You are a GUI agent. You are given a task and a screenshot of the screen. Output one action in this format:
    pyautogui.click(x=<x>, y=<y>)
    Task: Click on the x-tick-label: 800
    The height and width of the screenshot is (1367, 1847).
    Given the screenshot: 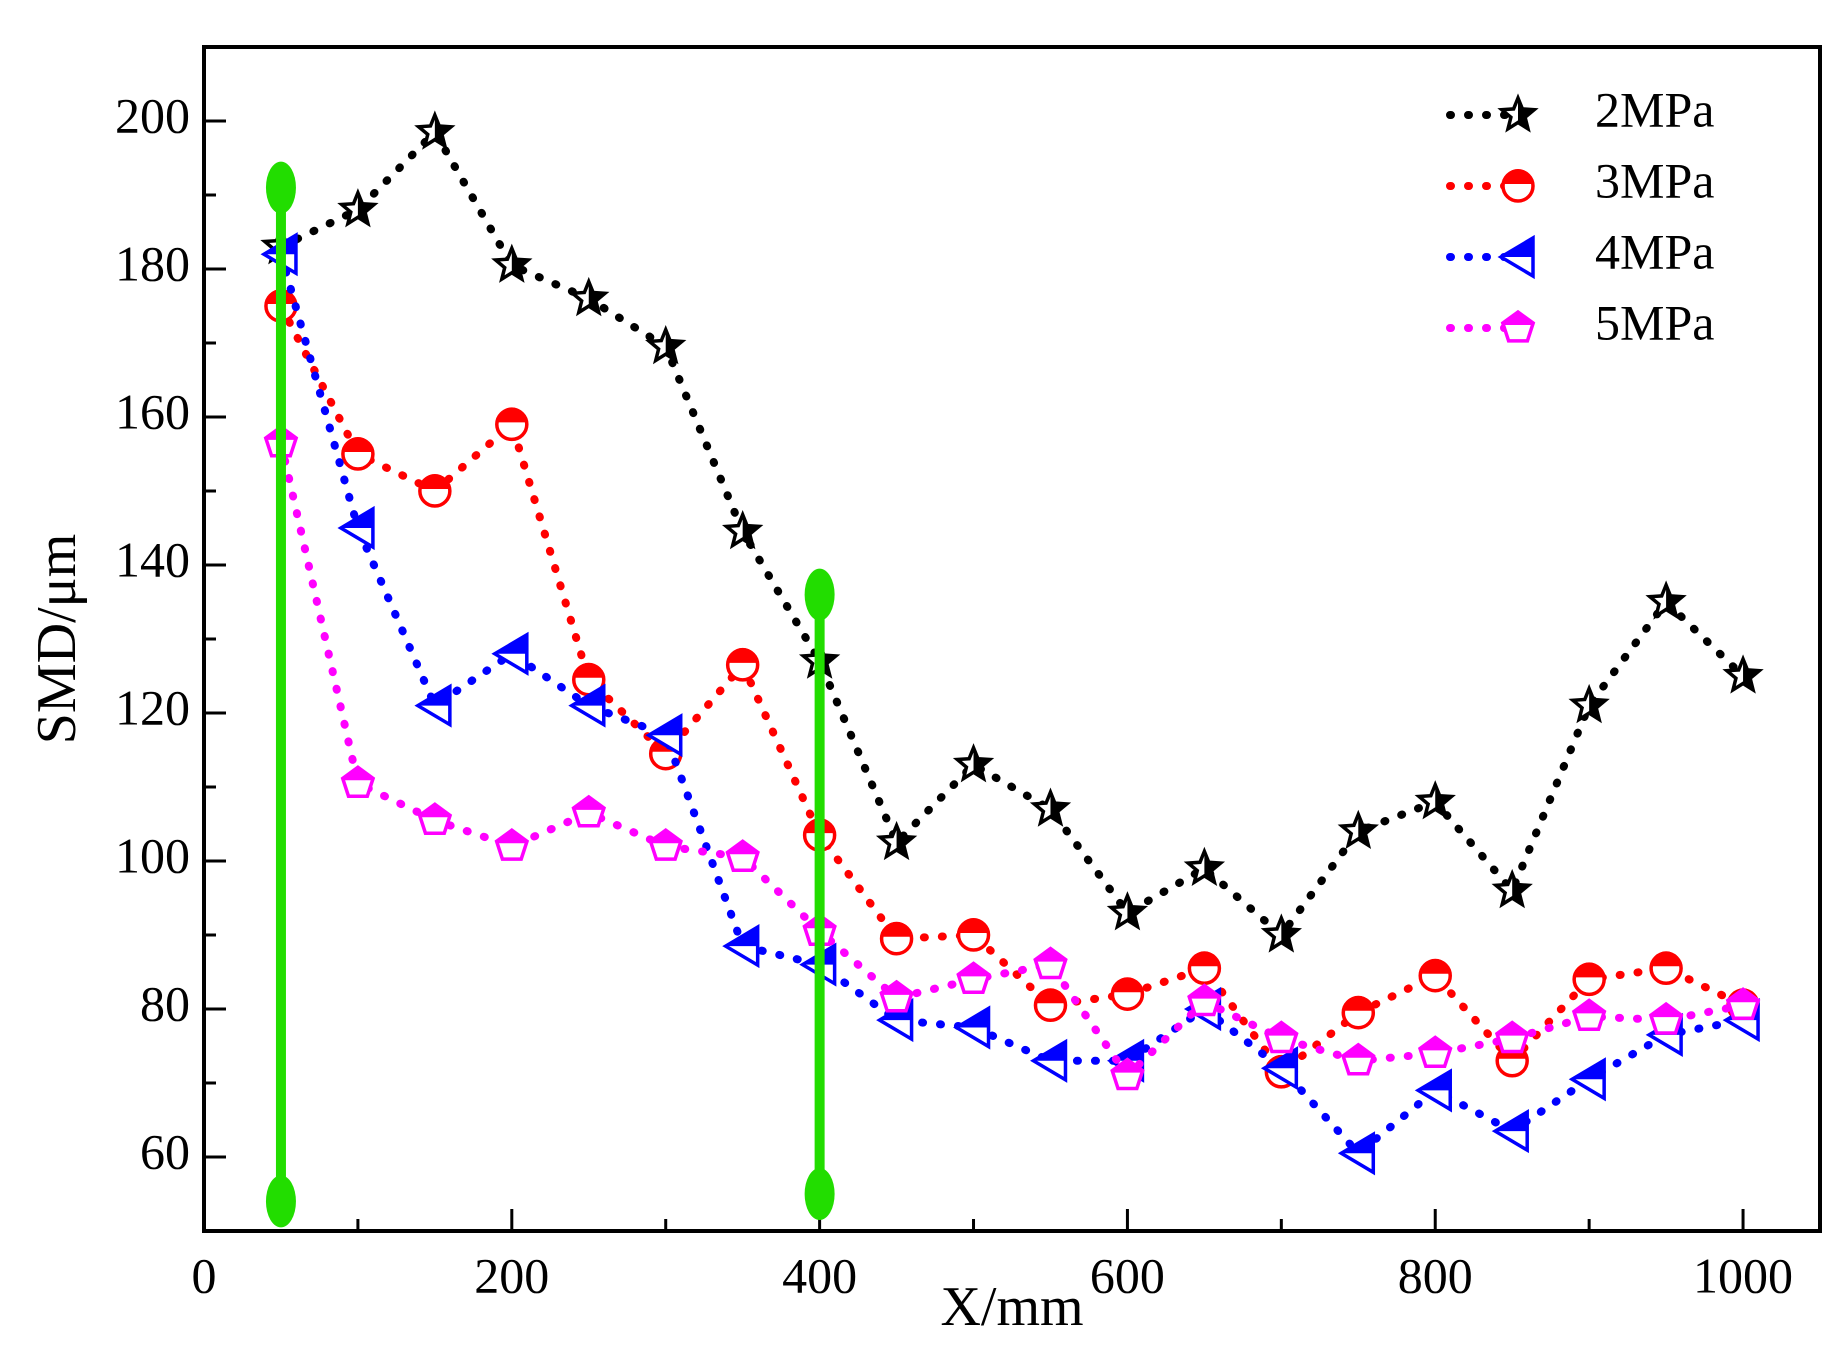 What is the action you would take?
    pyautogui.click(x=1435, y=1275)
    